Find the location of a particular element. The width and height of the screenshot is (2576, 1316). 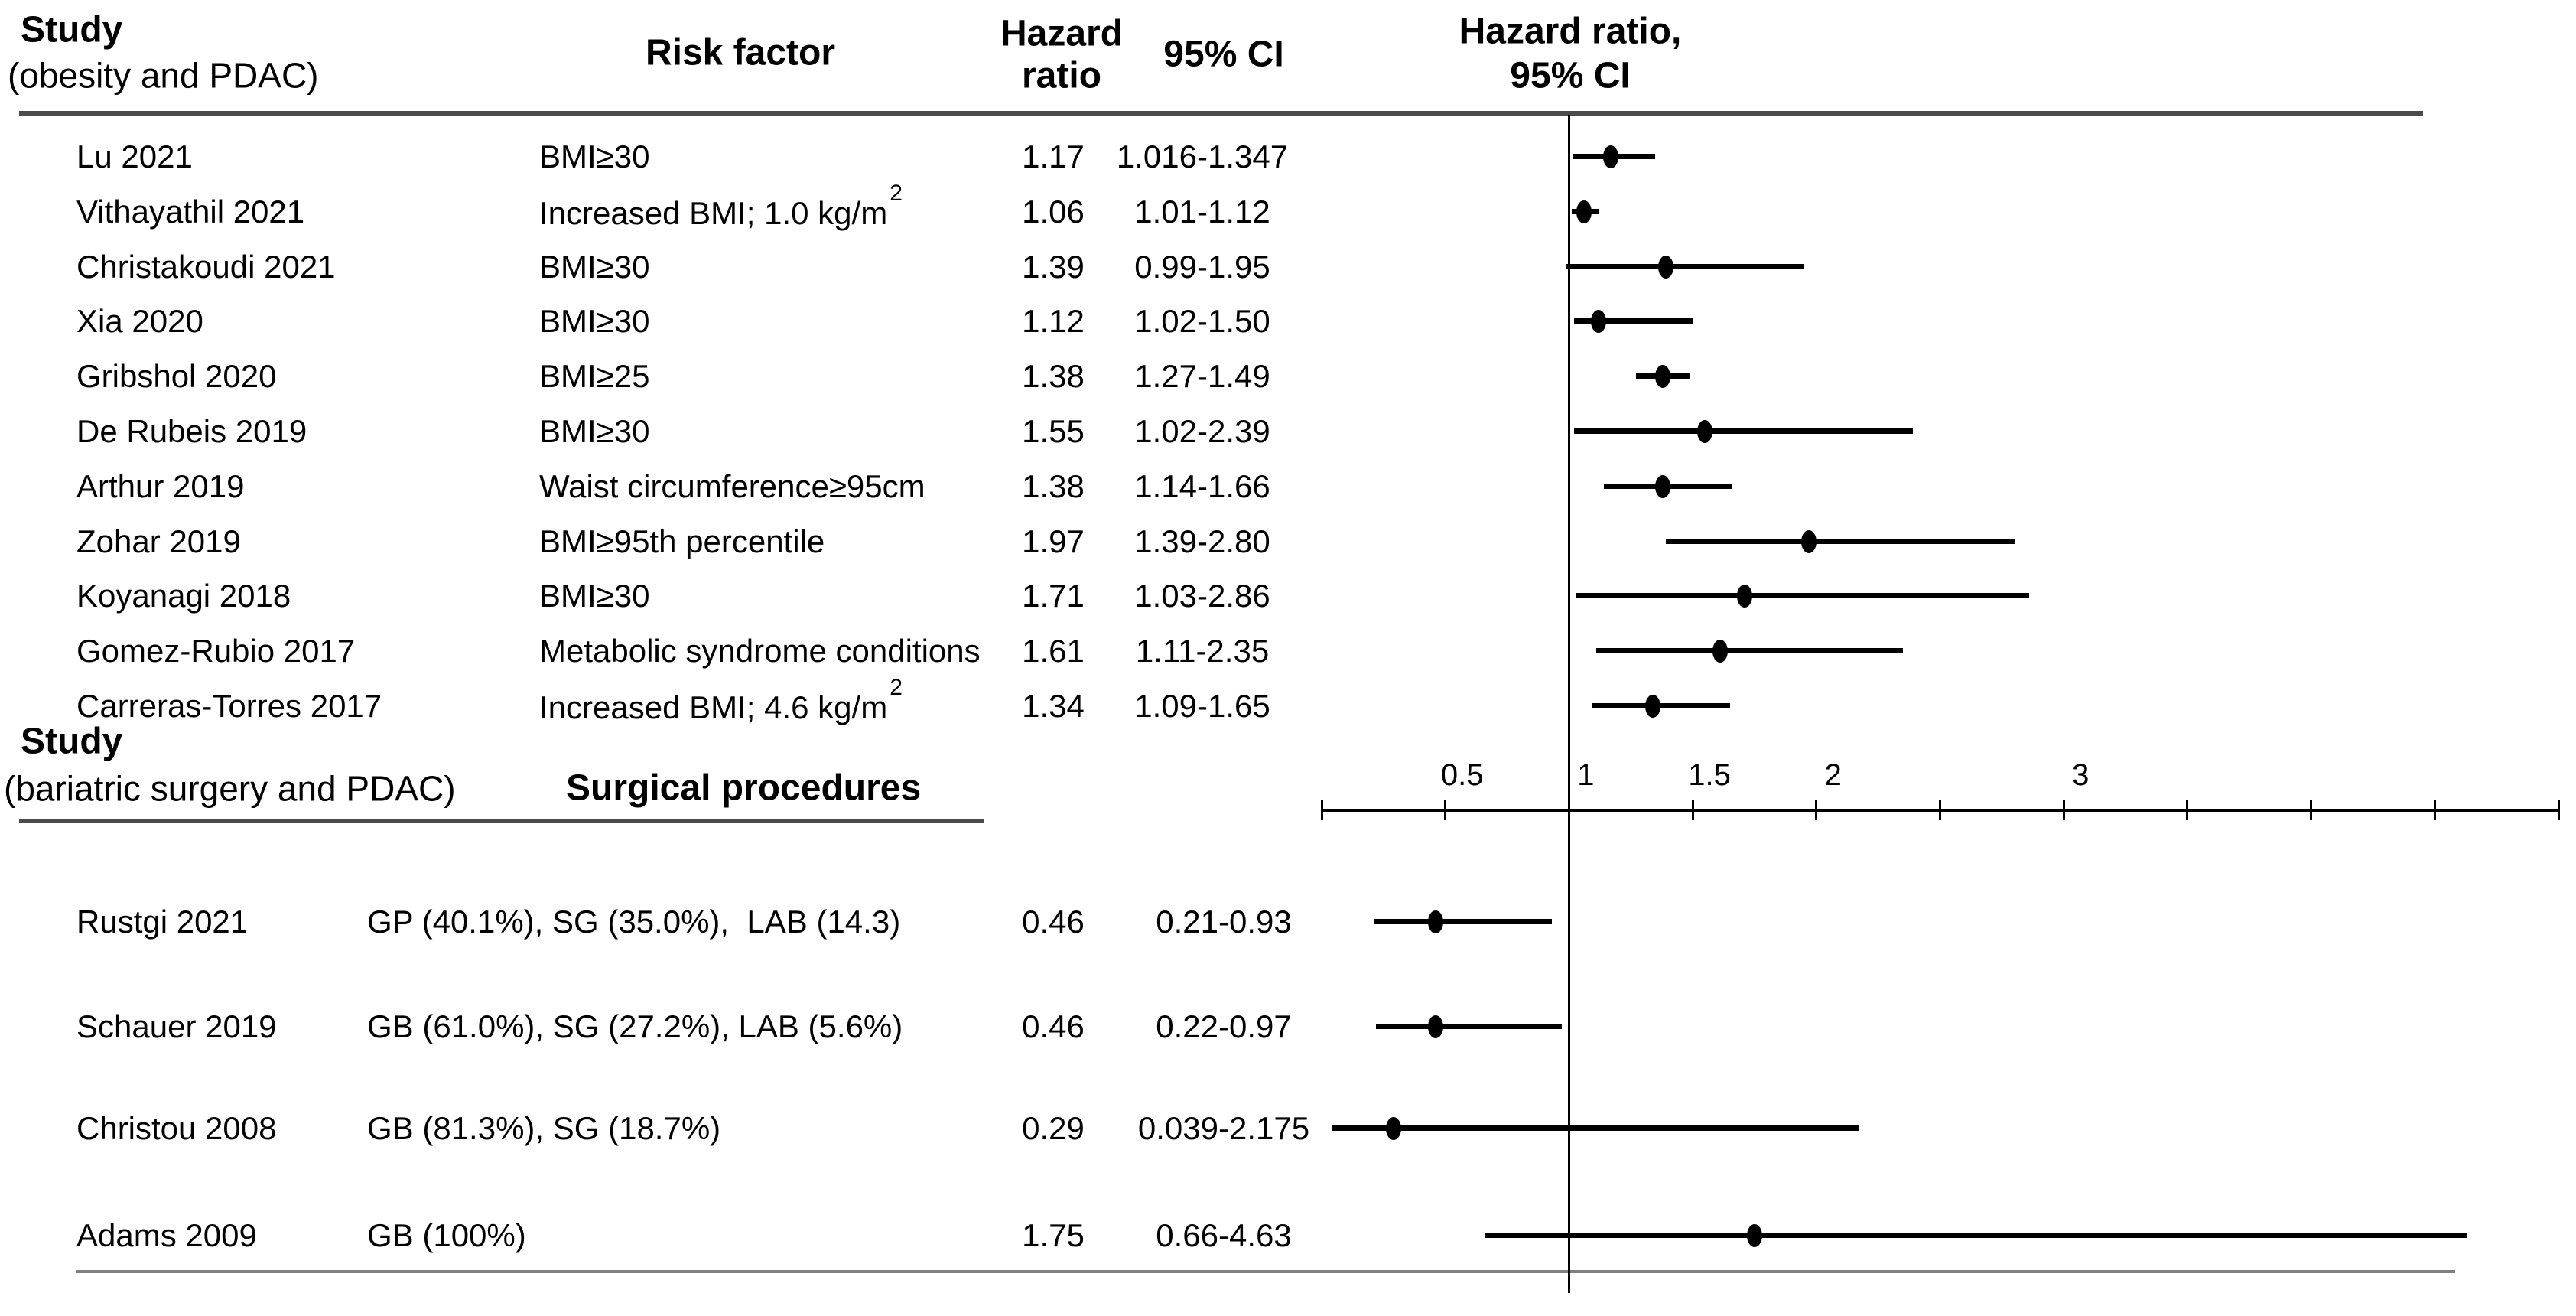

col-header-hazard-line2: ratio is located at coordinates (1061, 75).